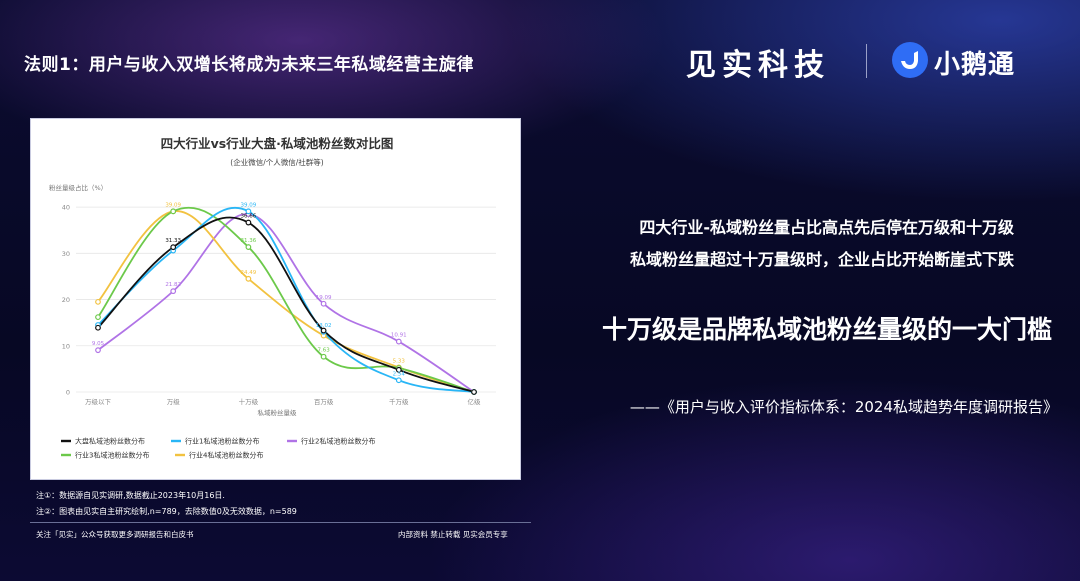  What do you see at coordinates (826, 227) in the screenshot?
I see `insight-line-1: 四大行业-私域粉丝量占比高点先后停在万级和十万级` at bounding box center [826, 227].